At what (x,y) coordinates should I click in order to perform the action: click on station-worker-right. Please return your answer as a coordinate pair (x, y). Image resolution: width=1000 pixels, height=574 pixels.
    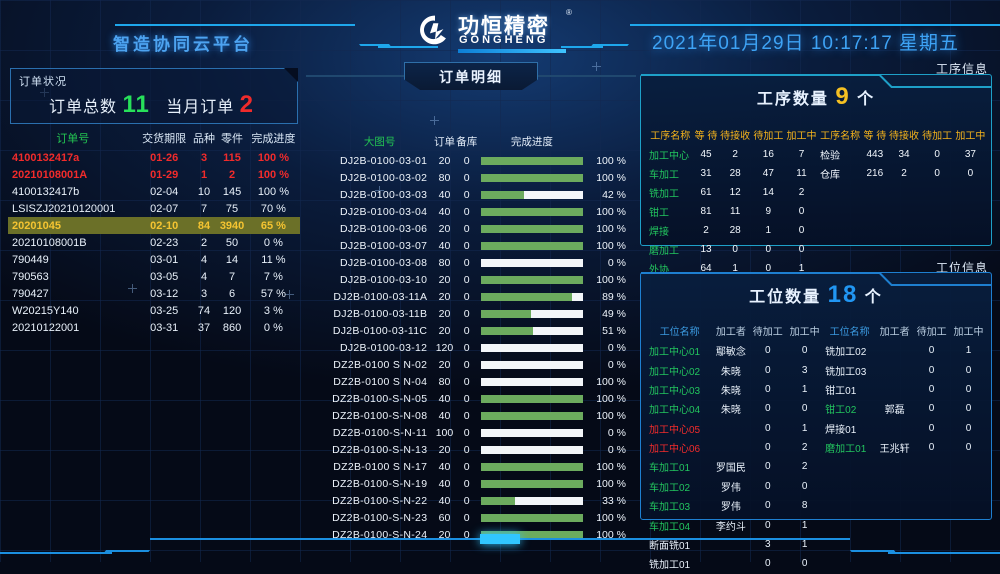
    Looking at the image, I should click on (894, 466).